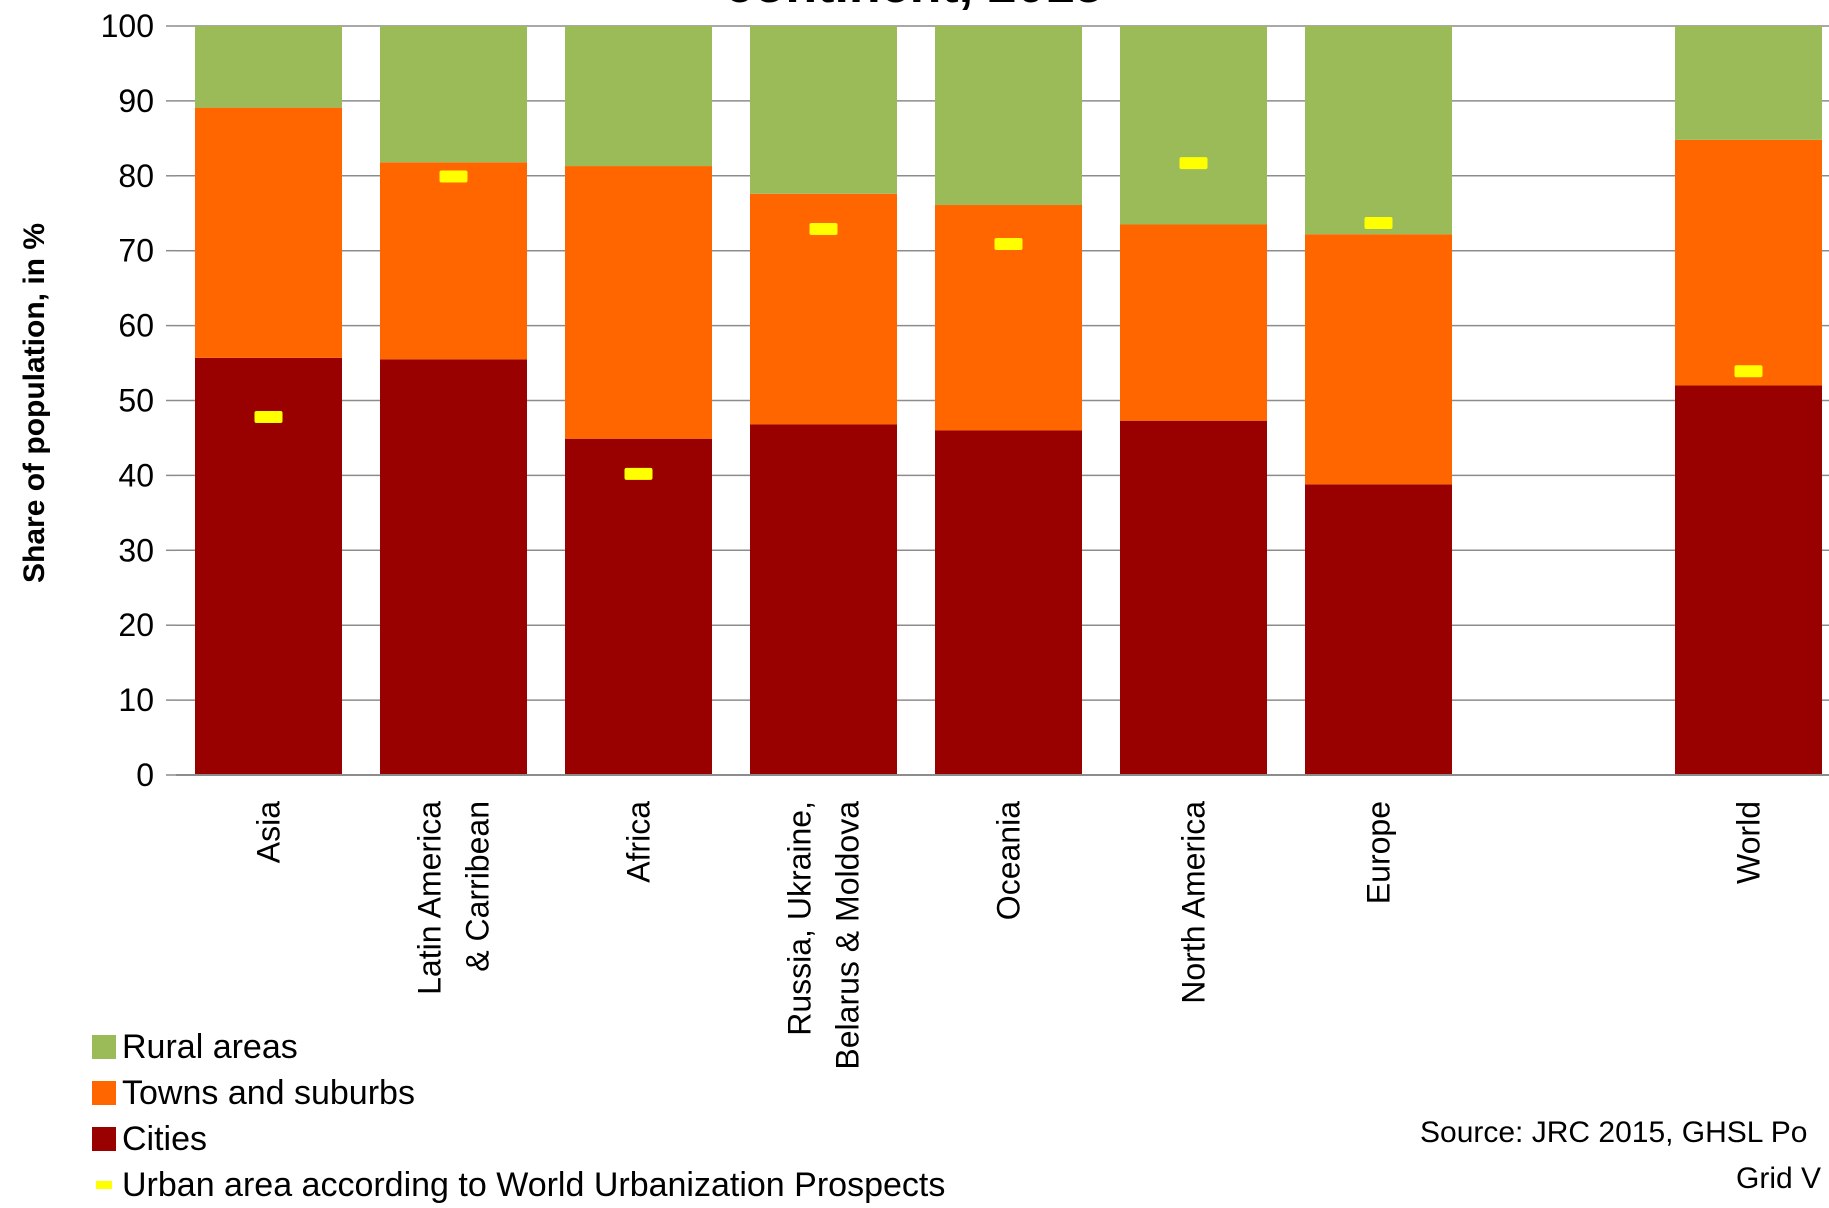  I want to click on y-tick-label-80: 80, so click(136, 176).